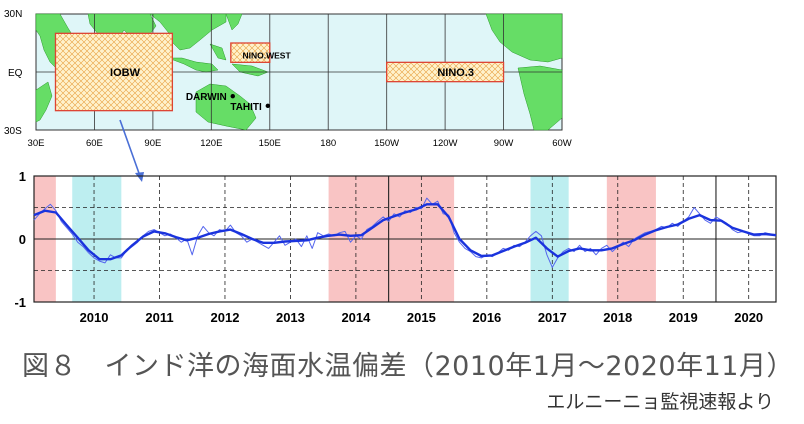 Image resolution: width=804 pixels, height=424 pixels. Describe the element at coordinates (290, 317) in the screenshot. I see `x-tick-label: 2013` at that location.